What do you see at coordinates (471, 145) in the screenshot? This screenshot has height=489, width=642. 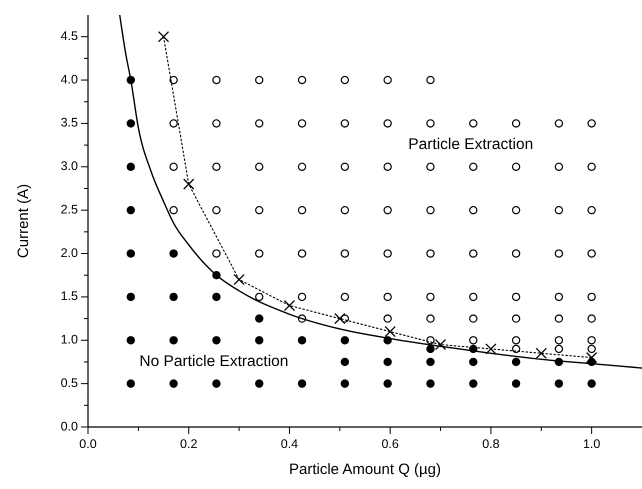 I see `annotation: Particle Extraction` at bounding box center [471, 145].